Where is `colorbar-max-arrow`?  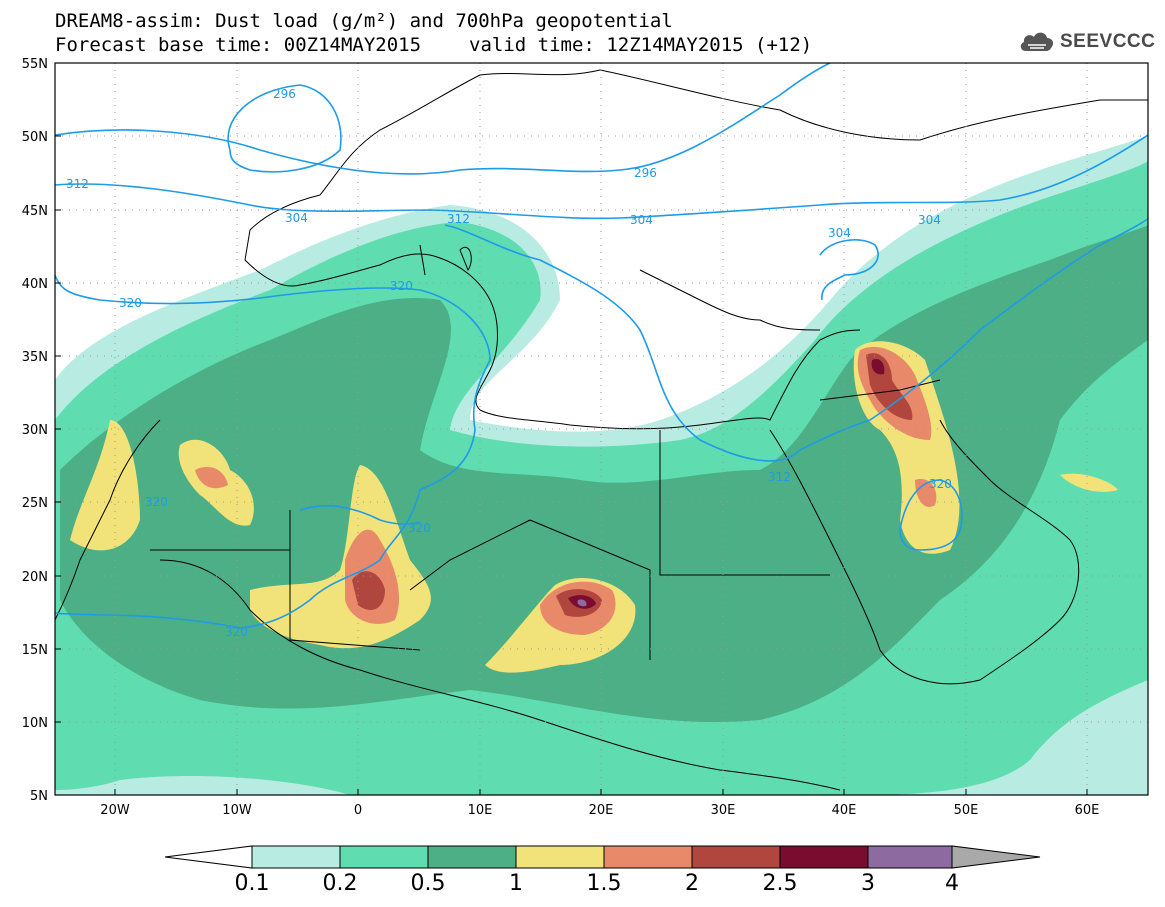
colorbar-max-arrow is located at coordinates (996, 857).